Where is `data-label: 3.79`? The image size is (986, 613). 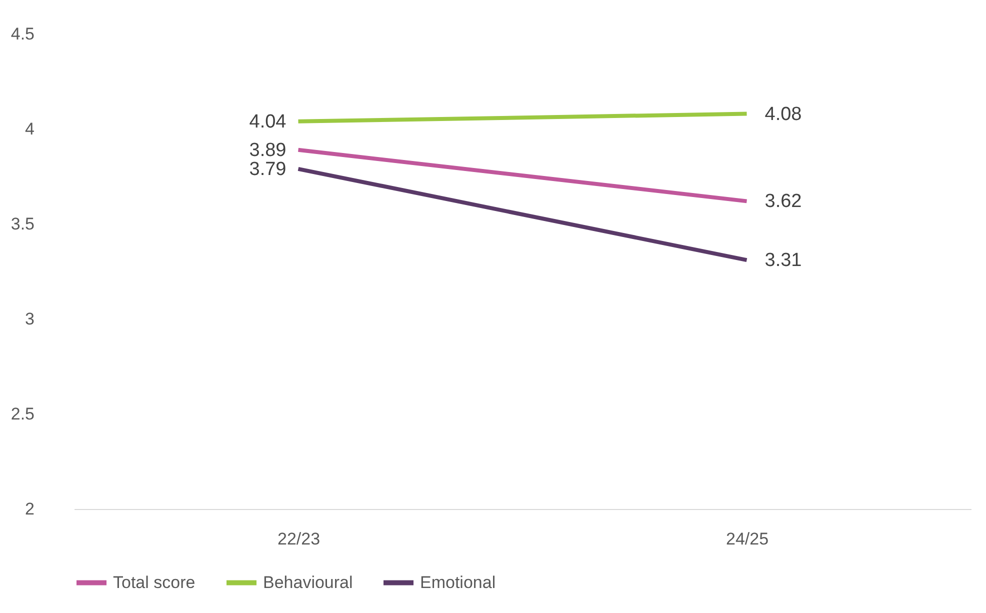
data-label: 3.79 is located at coordinates (267, 169).